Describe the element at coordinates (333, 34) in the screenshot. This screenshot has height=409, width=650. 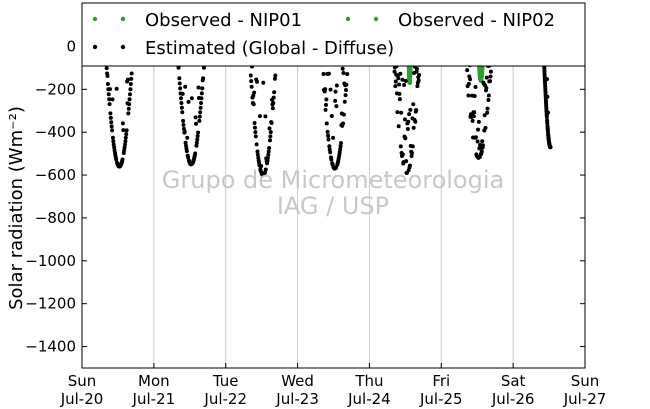
I see `legend-box` at that location.